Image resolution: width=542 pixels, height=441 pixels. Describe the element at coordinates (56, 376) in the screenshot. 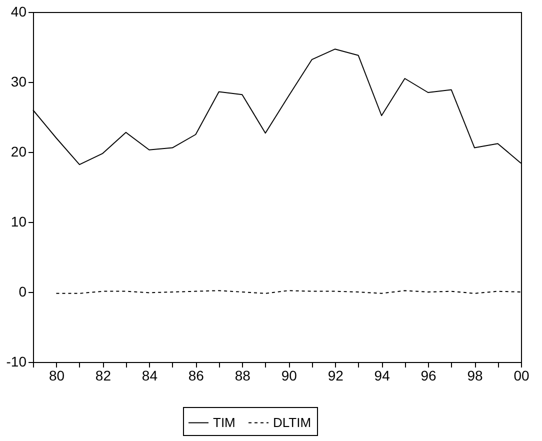

I see `x-tick-label: 80` at that location.